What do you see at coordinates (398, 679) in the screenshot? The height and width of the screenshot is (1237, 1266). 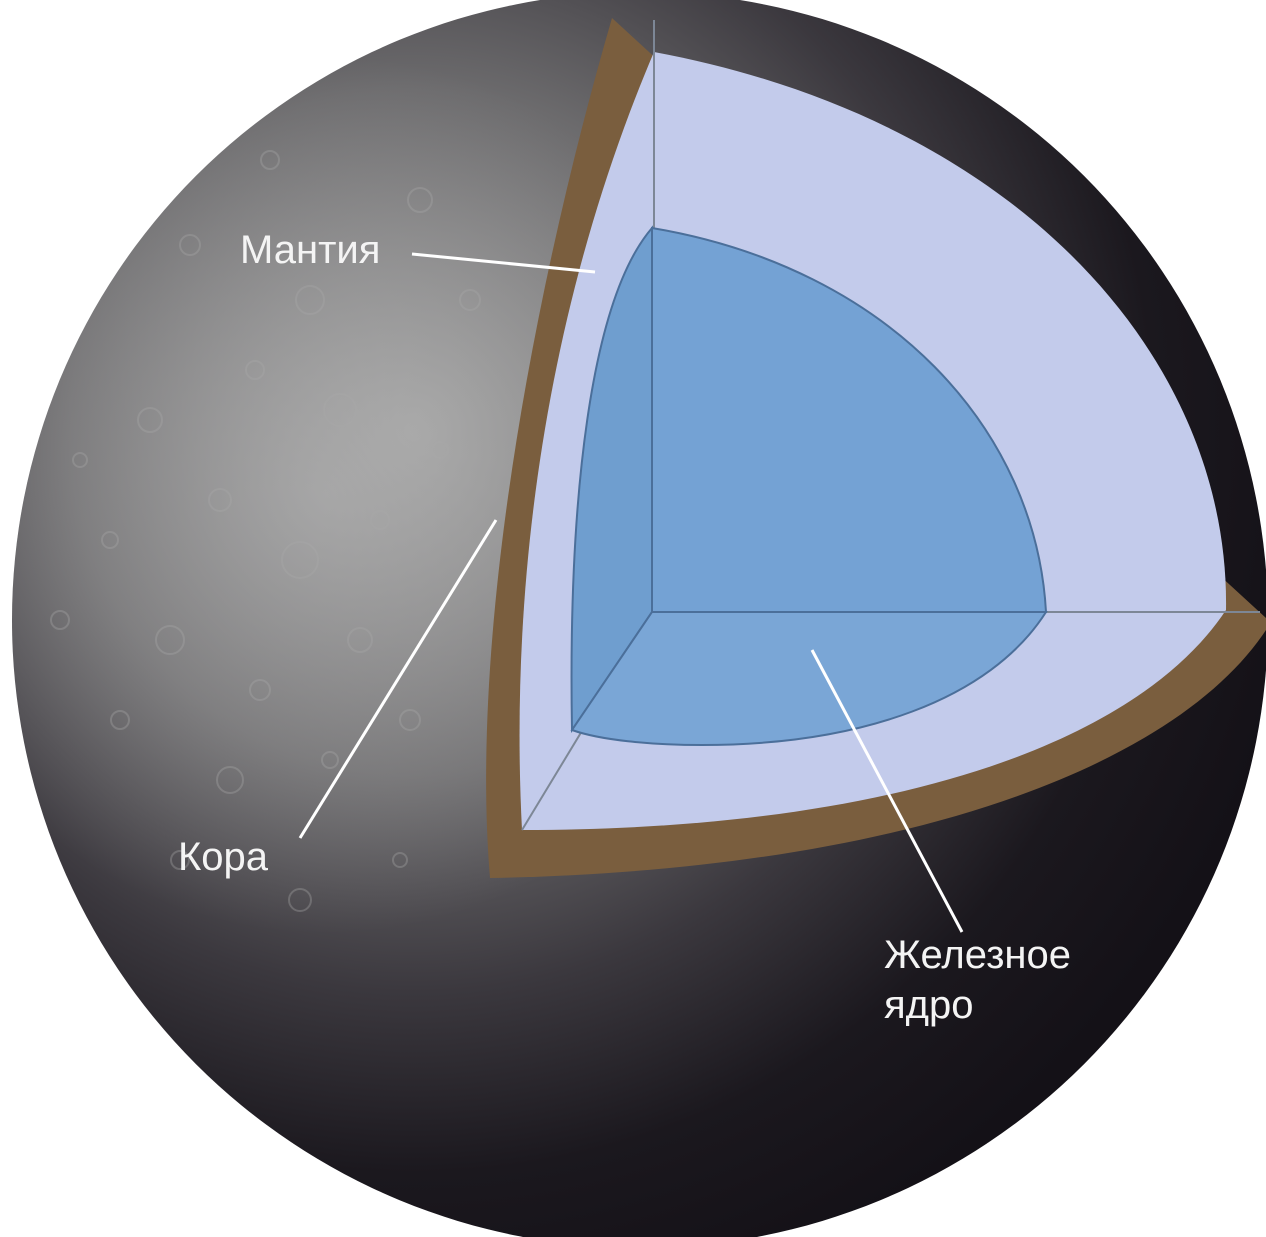 I see `crust-leader-line` at bounding box center [398, 679].